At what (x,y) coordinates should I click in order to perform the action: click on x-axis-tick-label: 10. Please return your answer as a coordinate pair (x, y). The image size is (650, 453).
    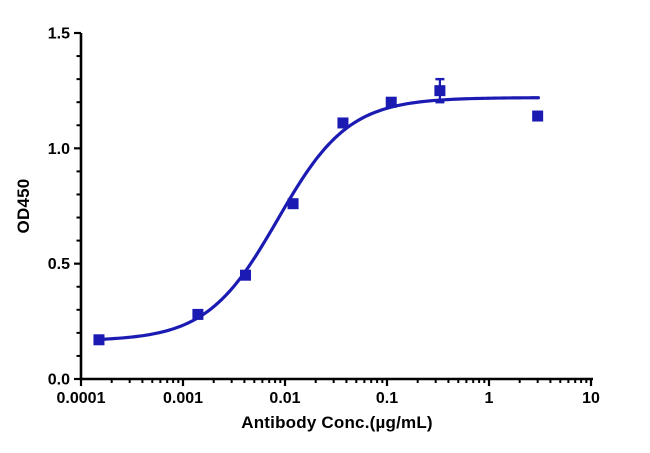
    Looking at the image, I should click on (591, 398).